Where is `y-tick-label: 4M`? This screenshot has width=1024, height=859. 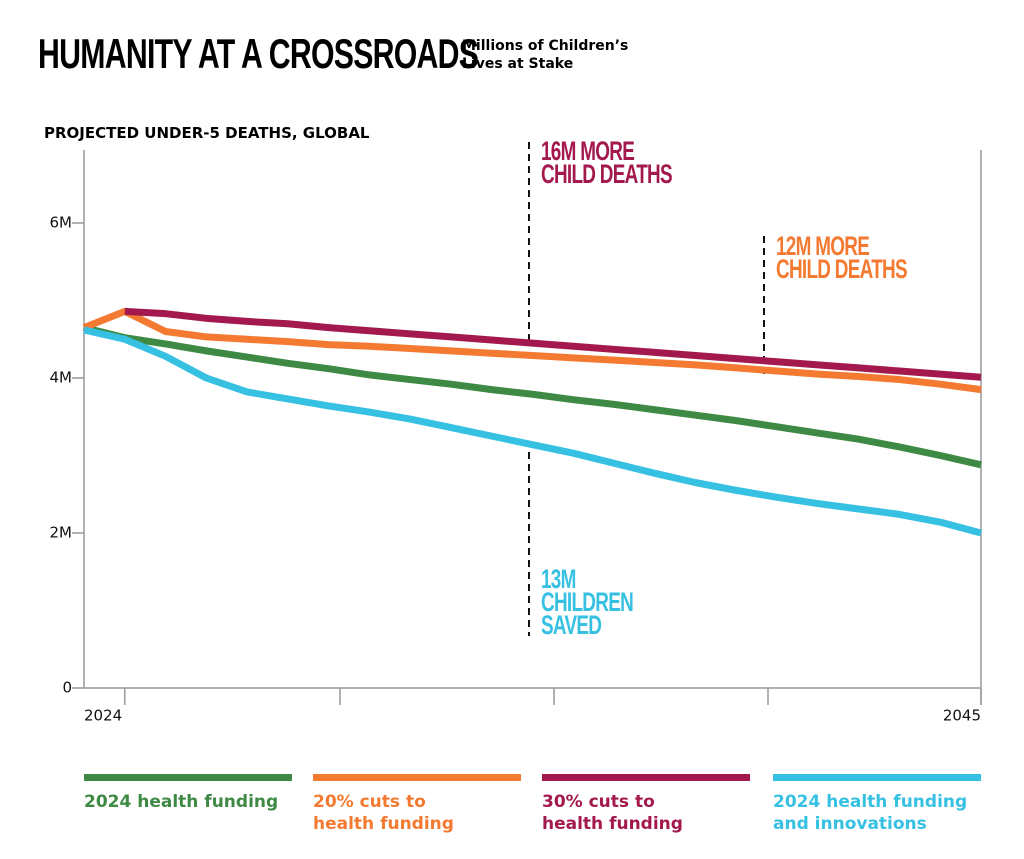
y-tick-label: 4M is located at coordinates (61, 378).